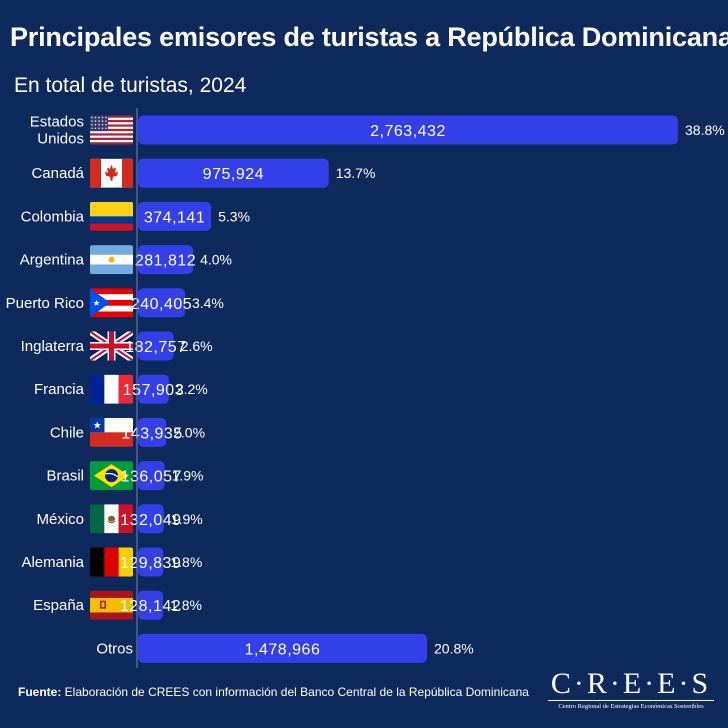 The height and width of the screenshot is (728, 728). I want to click on chile-flag-icon, so click(111, 432).